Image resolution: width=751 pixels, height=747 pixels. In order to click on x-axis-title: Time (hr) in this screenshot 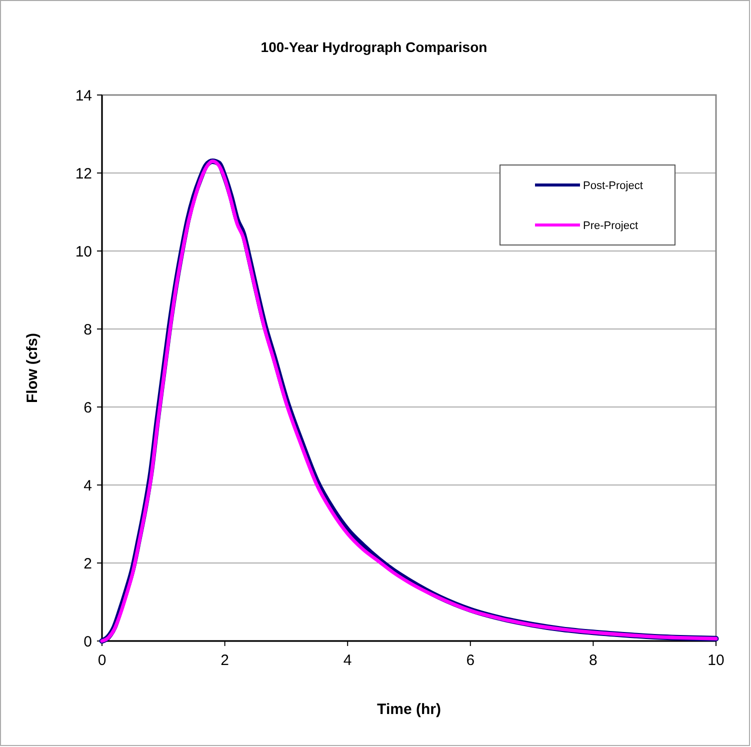, I will do `click(409, 709)`.